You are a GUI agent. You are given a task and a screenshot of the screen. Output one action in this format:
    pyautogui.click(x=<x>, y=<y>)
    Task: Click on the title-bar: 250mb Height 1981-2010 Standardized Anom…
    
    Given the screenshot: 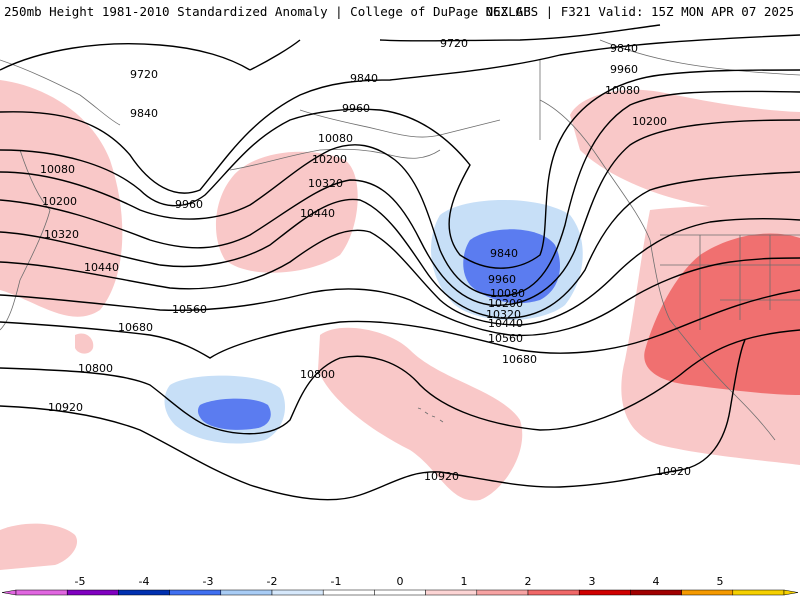 What is the action you would take?
    pyautogui.click(x=400, y=11)
    